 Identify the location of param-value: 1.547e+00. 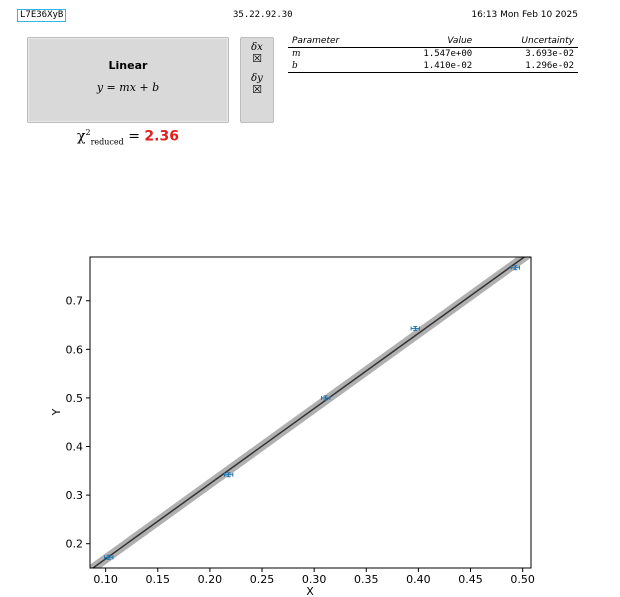
(448, 54).